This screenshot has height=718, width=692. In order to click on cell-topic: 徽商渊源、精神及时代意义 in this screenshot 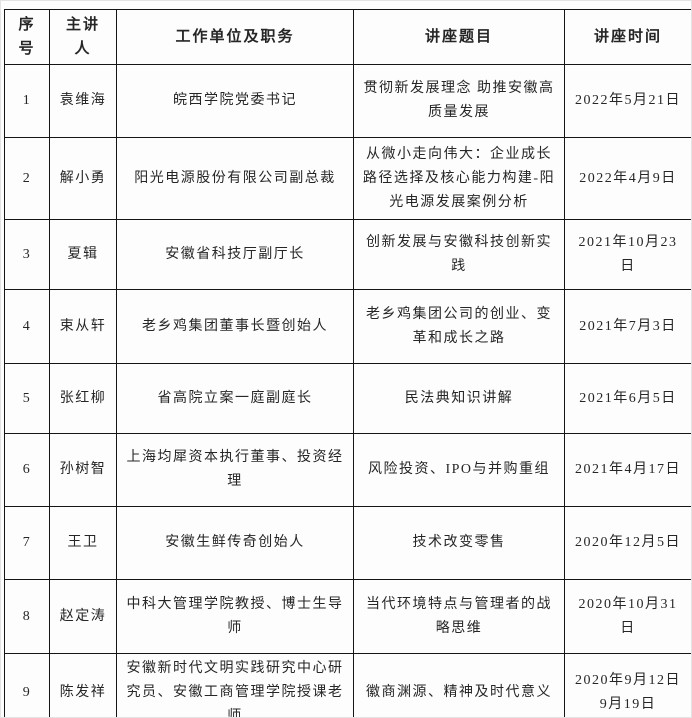, I will do `click(459, 685)`.